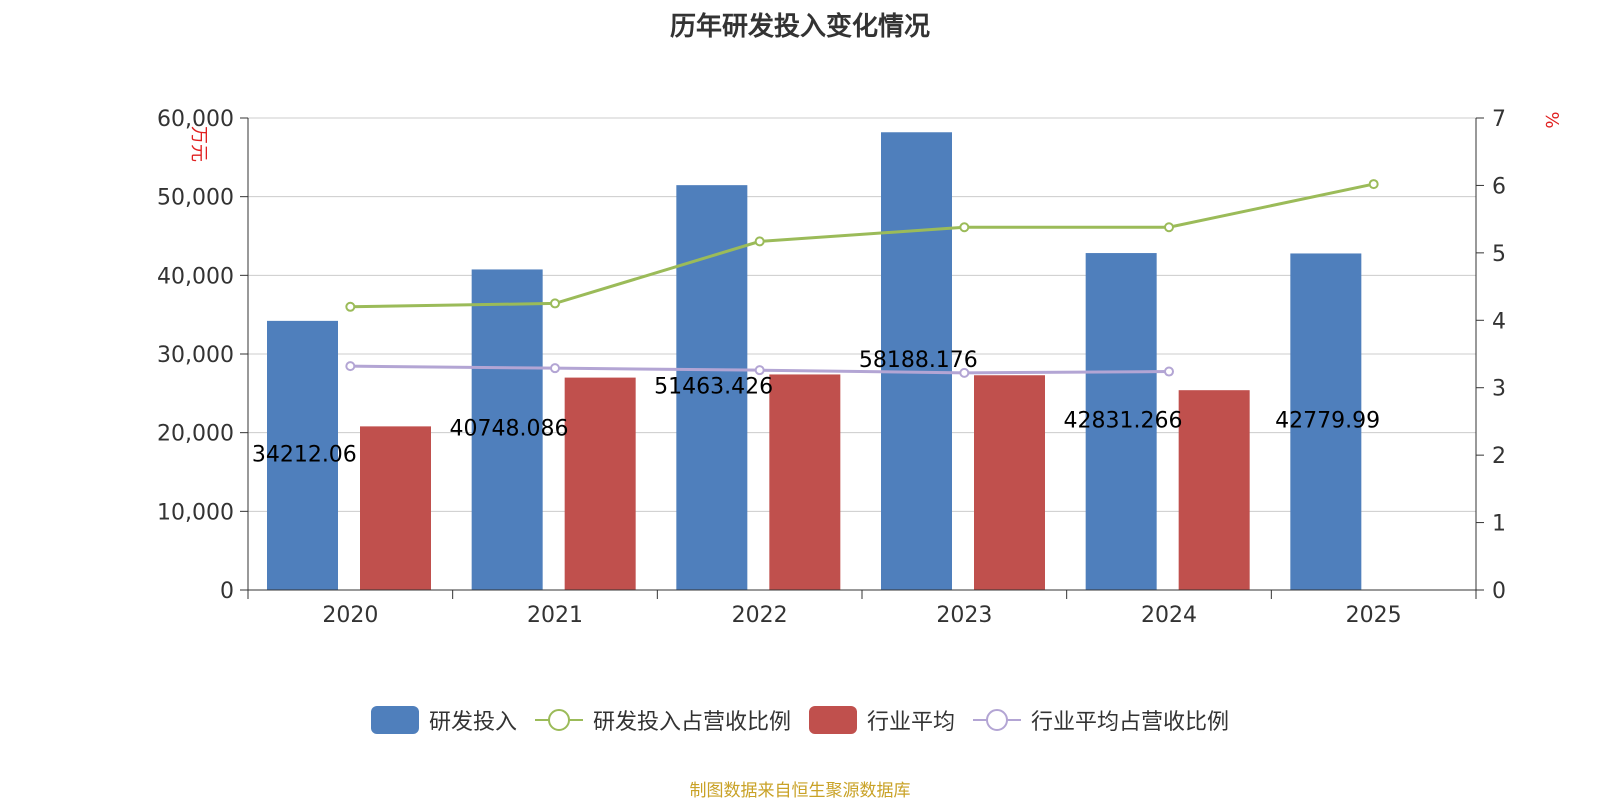 The width and height of the screenshot is (1600, 801). Describe the element at coordinates (1169, 615) in the screenshot. I see `x-tick-label: 2024` at that location.